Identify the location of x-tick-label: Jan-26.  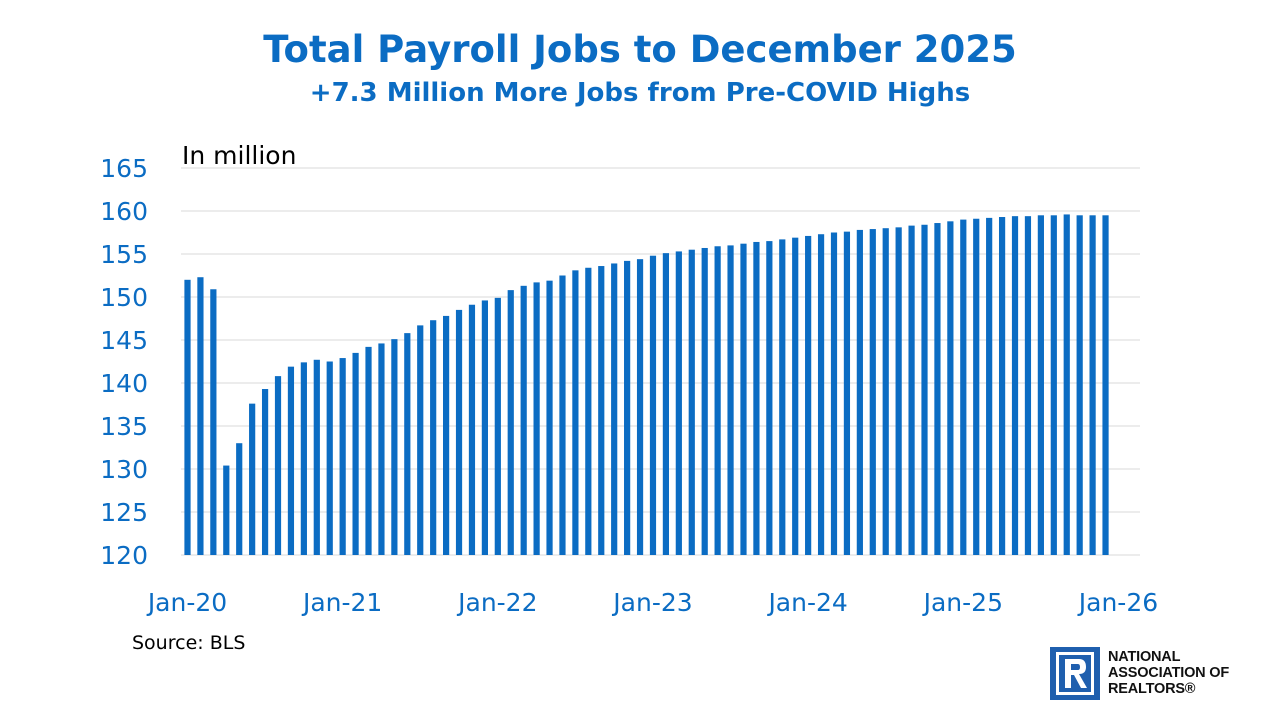
(1117, 602).